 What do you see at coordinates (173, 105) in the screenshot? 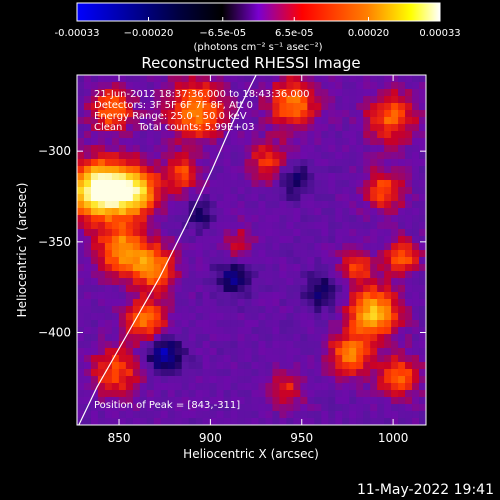
I see `annotation-detectors: Detectors: 3F 5F 6F 7F 8F, Att 0` at bounding box center [173, 105].